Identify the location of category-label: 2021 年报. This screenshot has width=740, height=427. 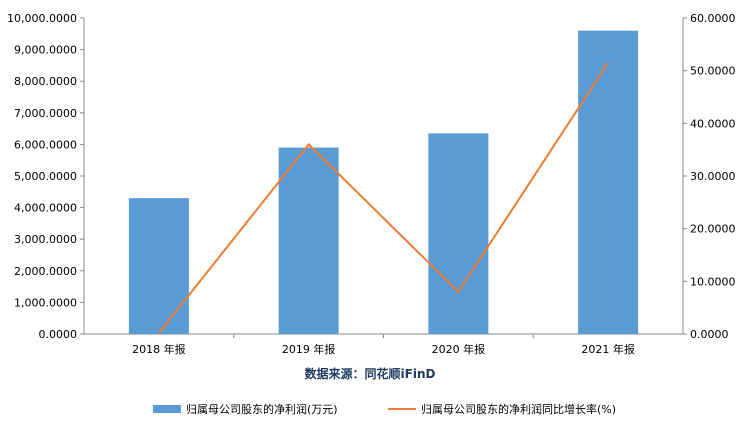
(608, 349).